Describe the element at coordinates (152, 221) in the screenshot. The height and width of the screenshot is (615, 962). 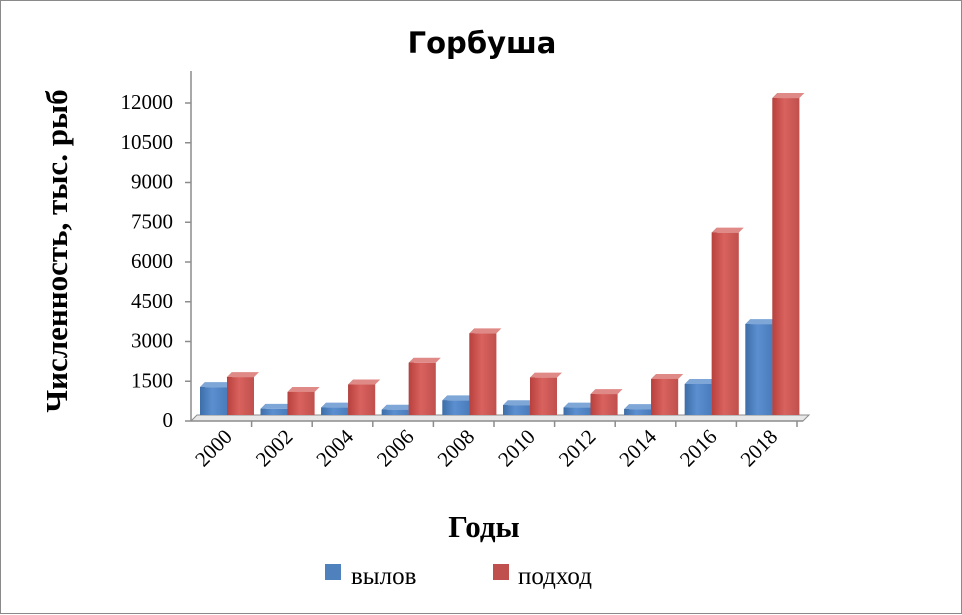
I see `y-tick-label: 7500` at that location.